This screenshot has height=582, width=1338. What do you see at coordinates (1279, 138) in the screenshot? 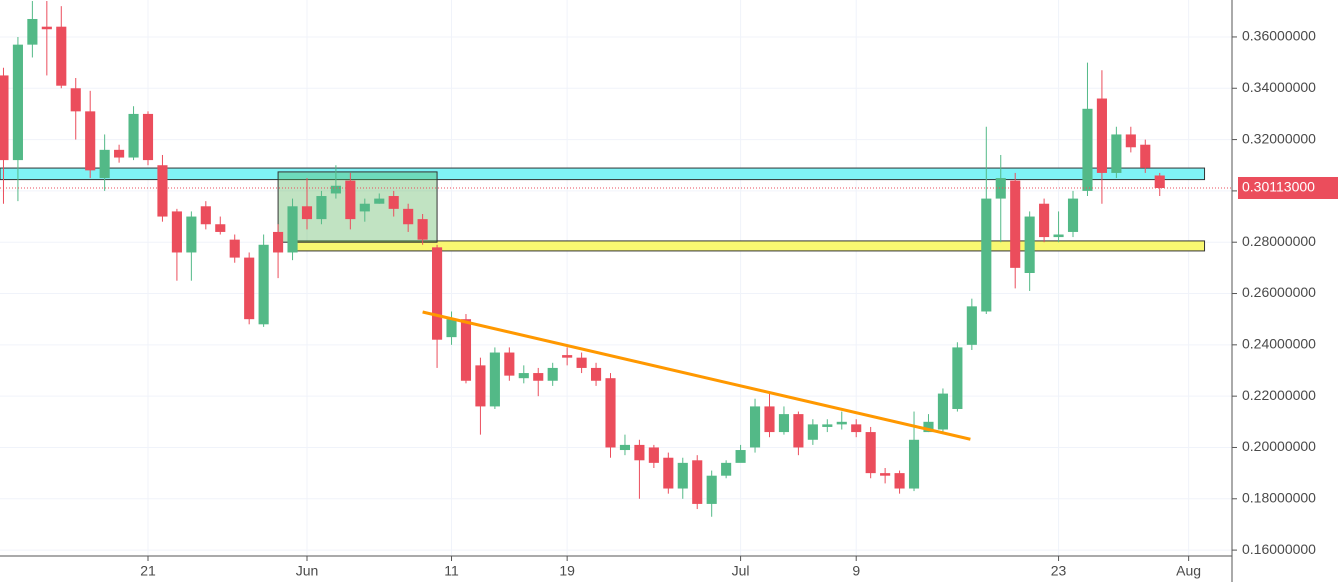
I see `y-tick-label: 0.32000000` at bounding box center [1279, 138].